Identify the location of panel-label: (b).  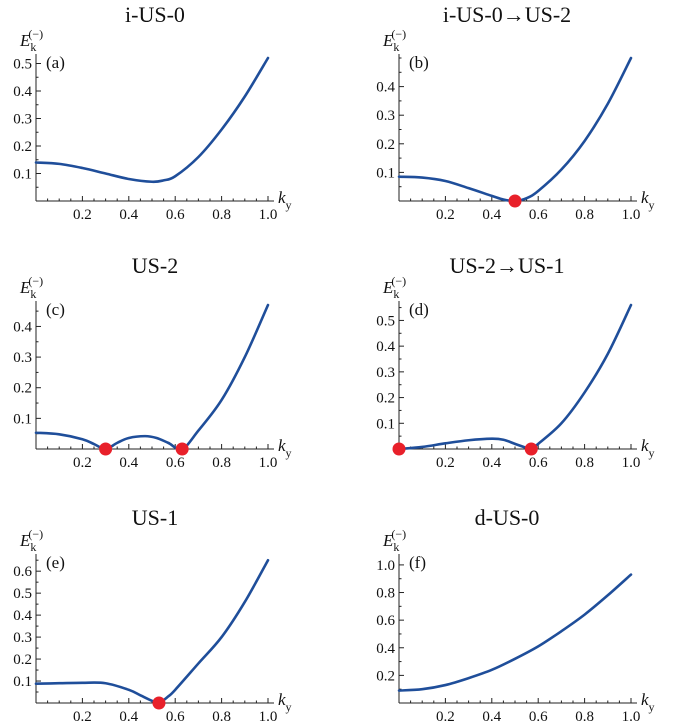
(419, 62).